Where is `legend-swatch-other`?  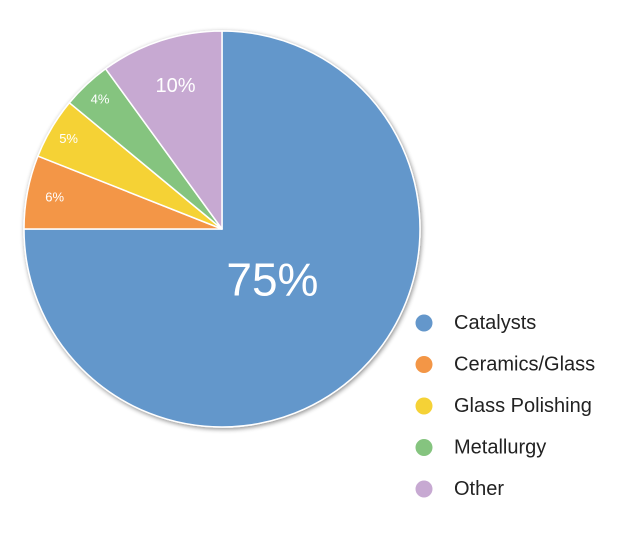
legend-swatch-other is located at coordinates (424, 489).